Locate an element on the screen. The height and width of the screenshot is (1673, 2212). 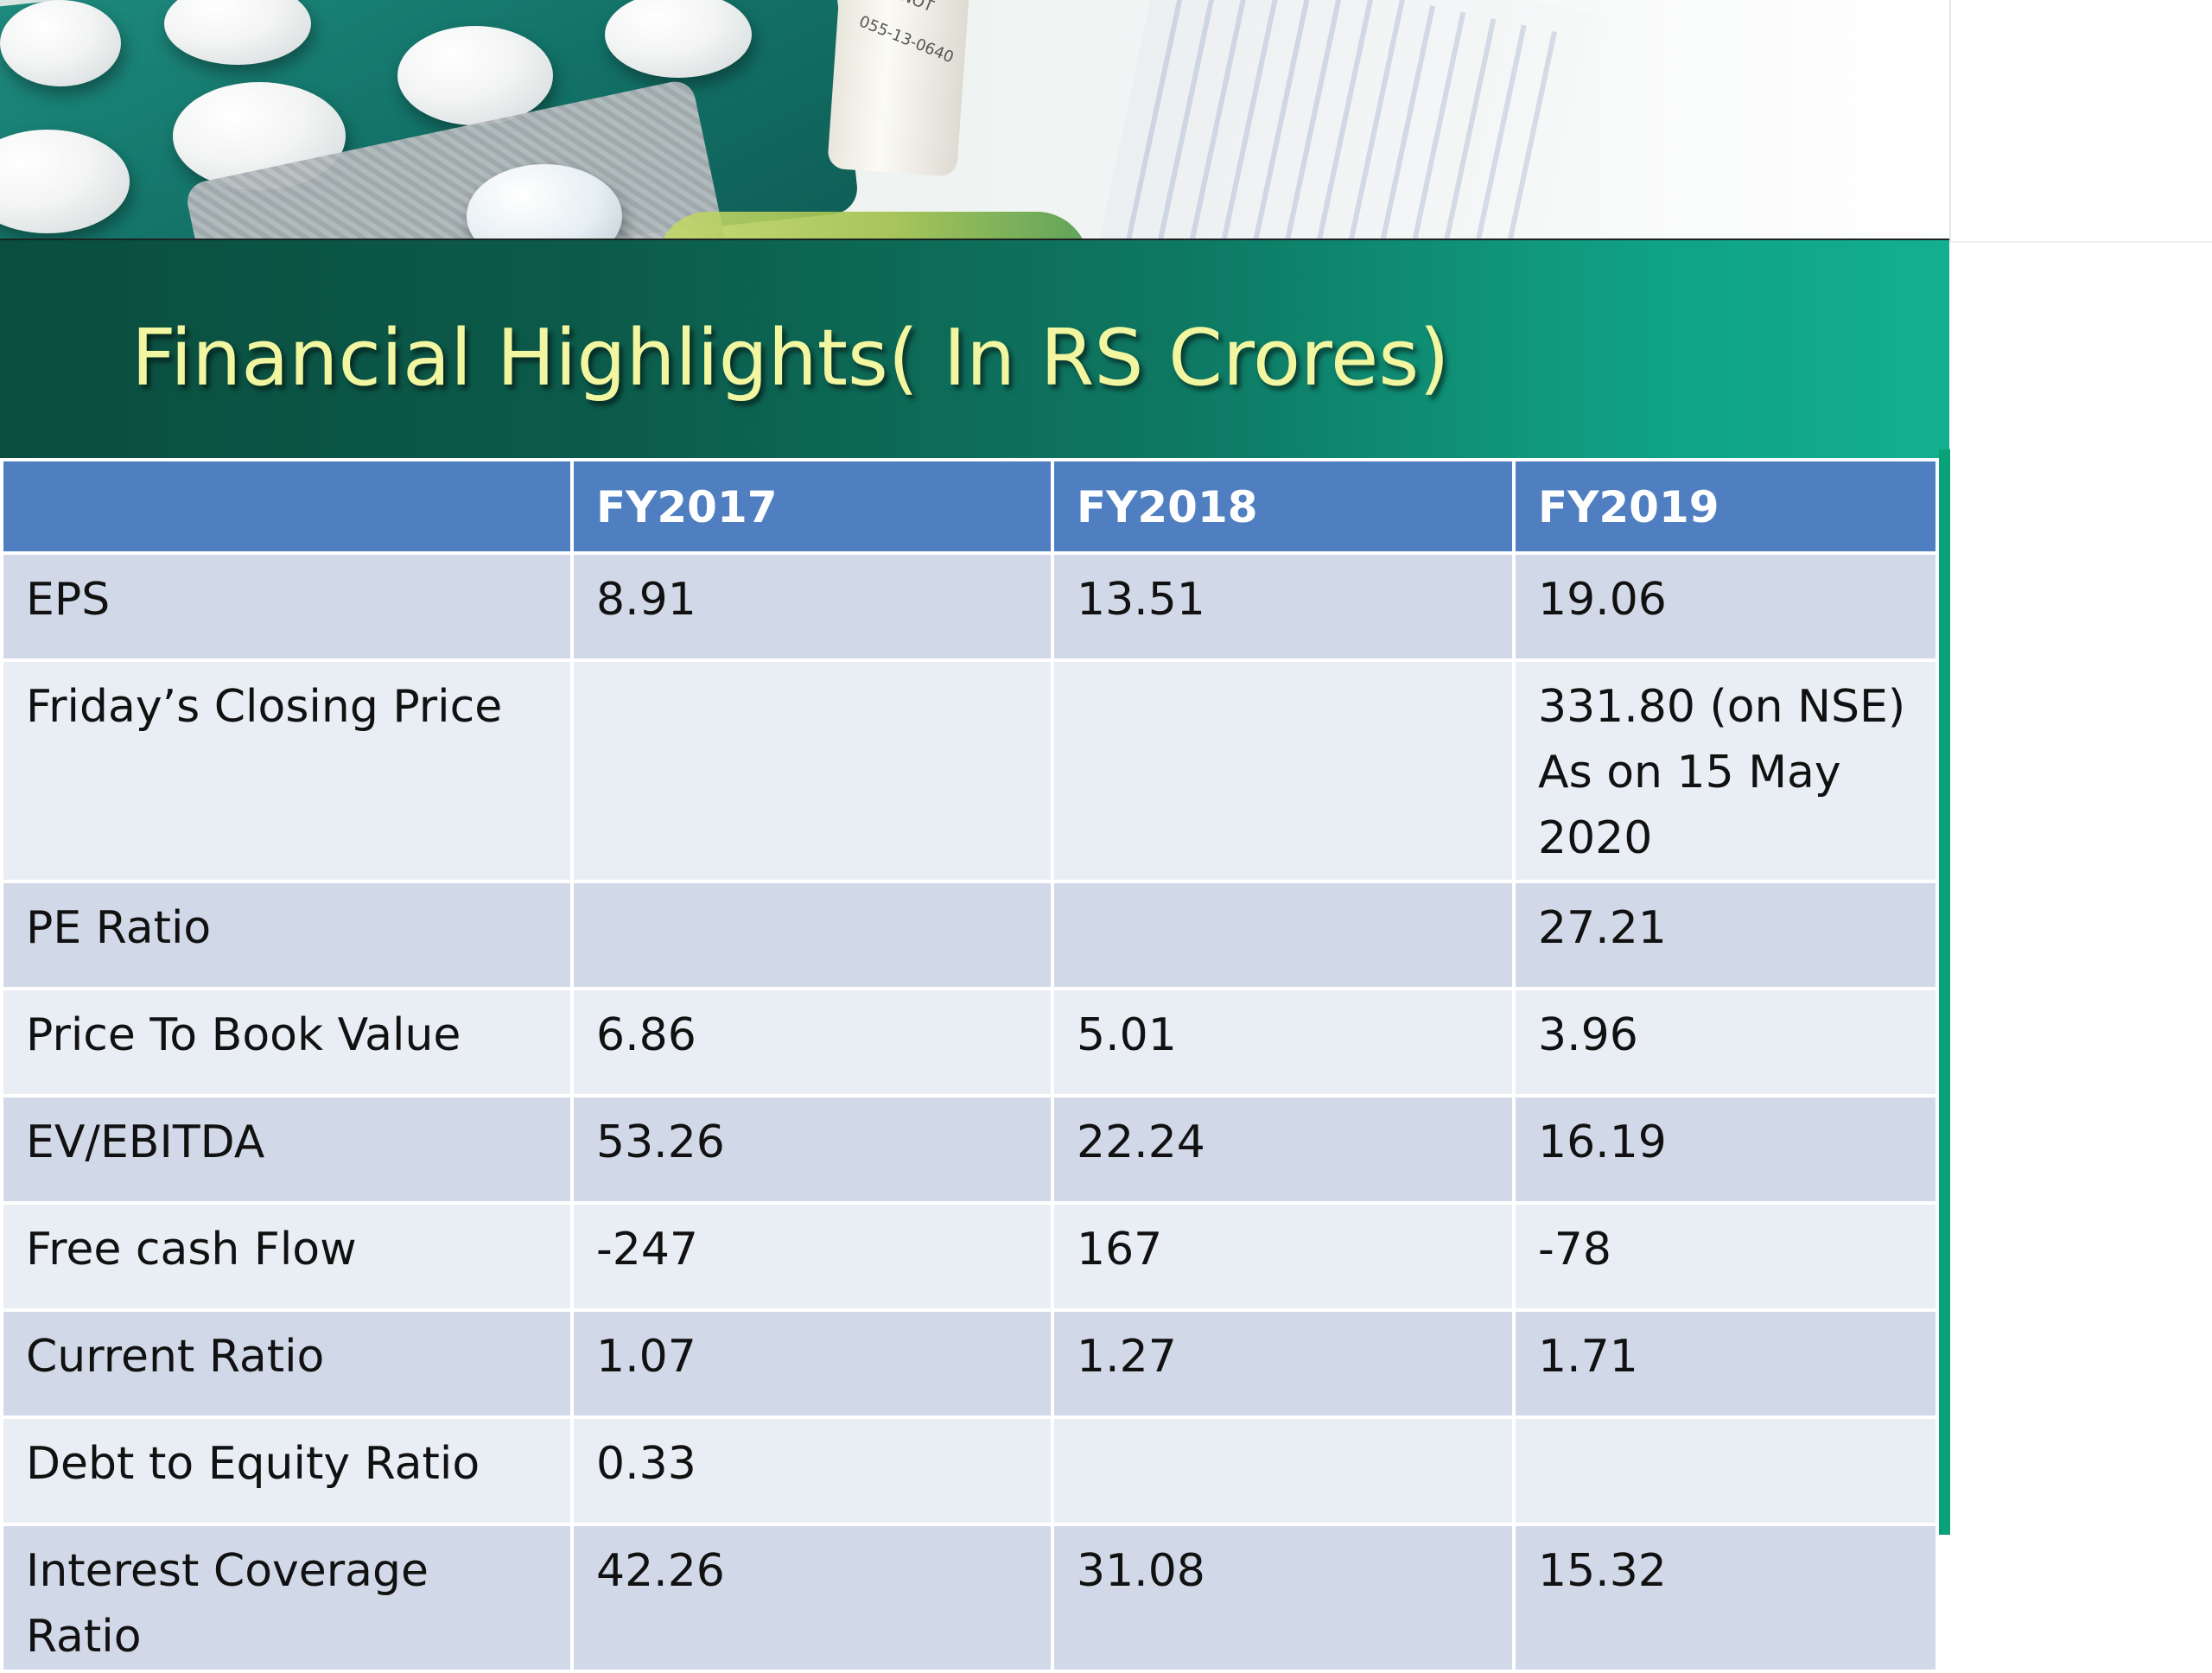
header-cell-fy2018: FY2018 is located at coordinates (1283, 506).